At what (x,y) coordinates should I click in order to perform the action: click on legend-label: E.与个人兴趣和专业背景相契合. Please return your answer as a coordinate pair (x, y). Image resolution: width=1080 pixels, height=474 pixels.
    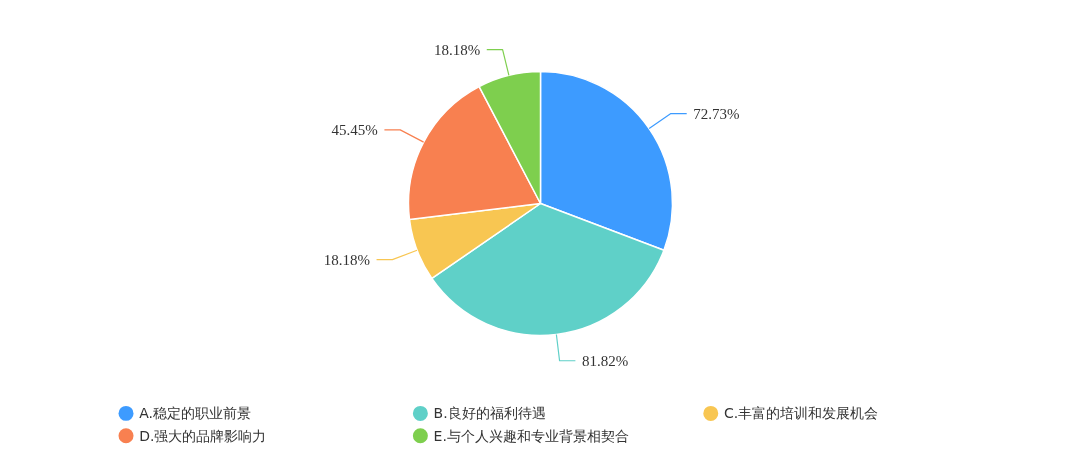
    Looking at the image, I should click on (531, 435).